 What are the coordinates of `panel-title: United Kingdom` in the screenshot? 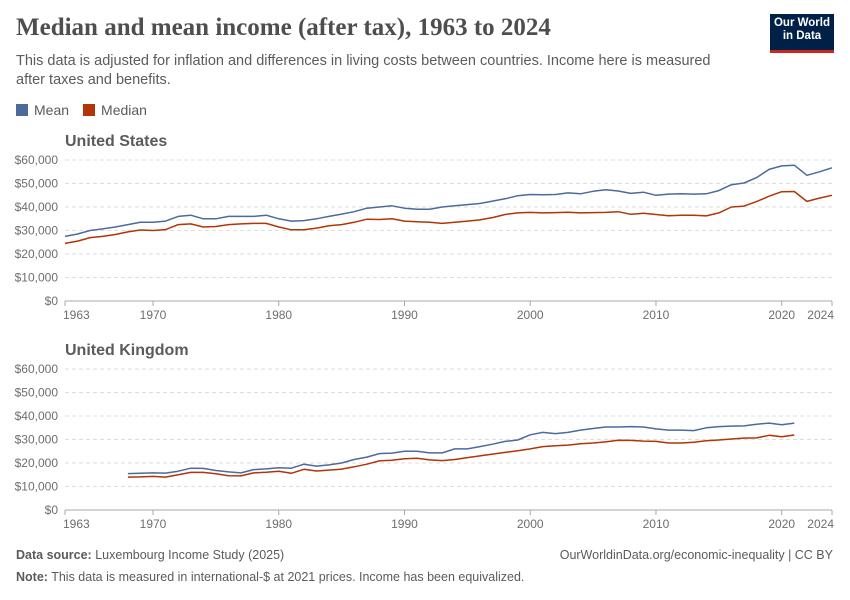 It's located at (127, 350).